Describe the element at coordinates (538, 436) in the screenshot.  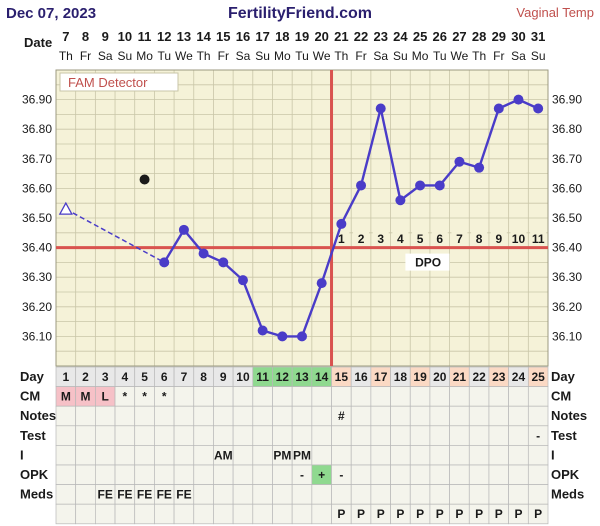
I see `row-3-cell-24: -` at that location.